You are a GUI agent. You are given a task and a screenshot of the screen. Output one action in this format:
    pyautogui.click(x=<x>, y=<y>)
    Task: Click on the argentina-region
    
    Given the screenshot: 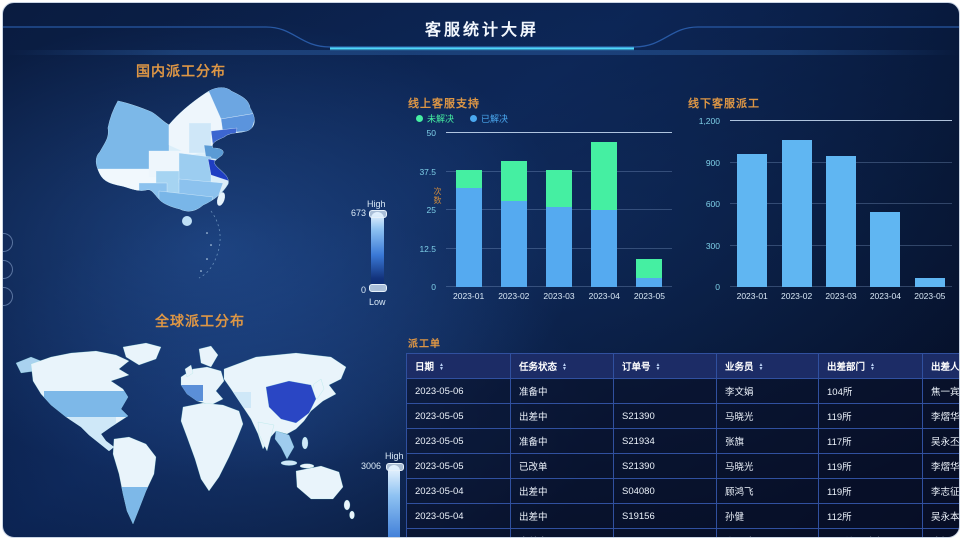 What is the action you would take?
    pyautogui.click(x=133, y=510)
    